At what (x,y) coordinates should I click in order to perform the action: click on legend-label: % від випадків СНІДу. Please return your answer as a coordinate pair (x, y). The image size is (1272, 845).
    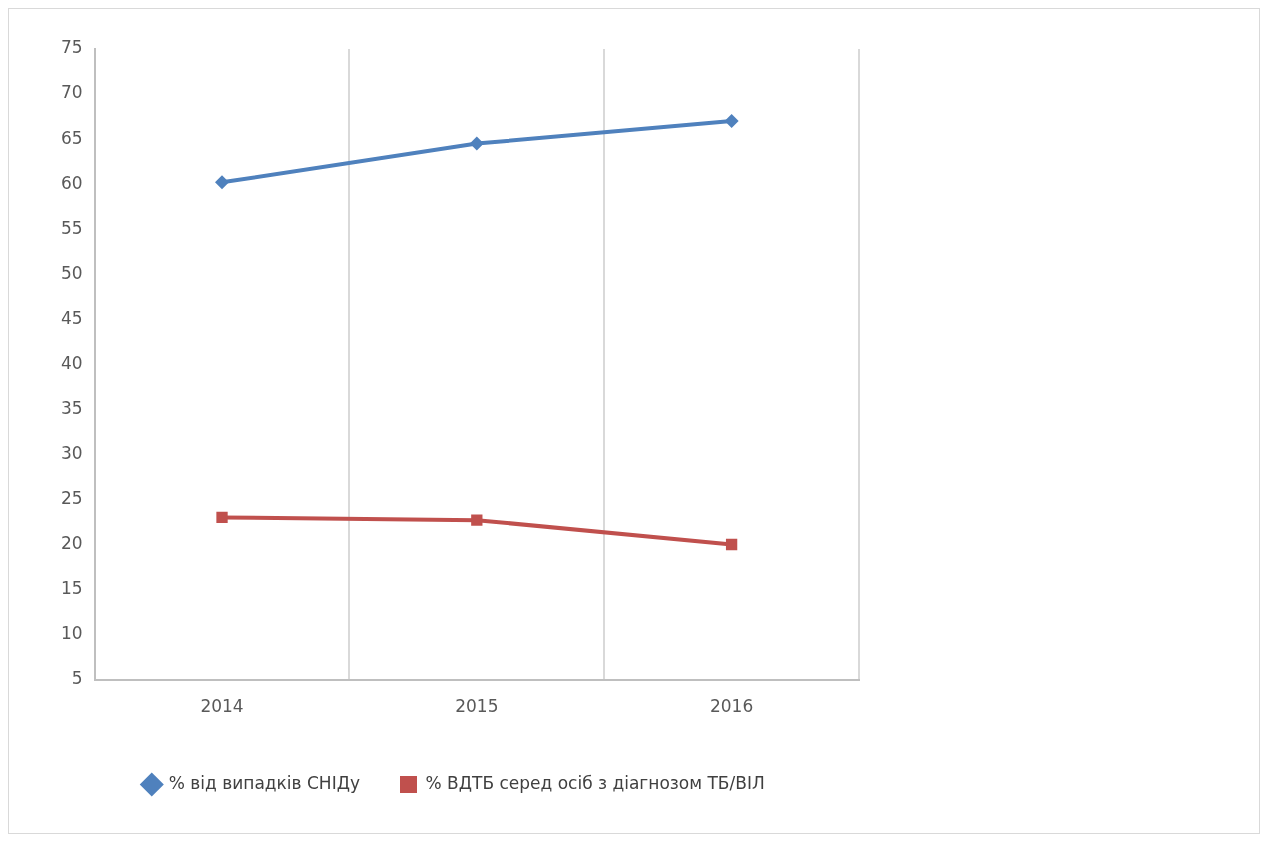
    Looking at the image, I should click on (264, 782).